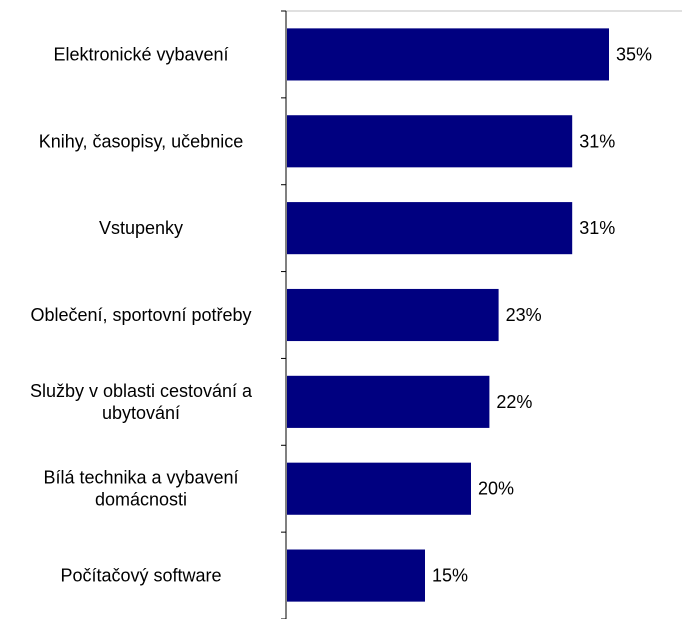 Image resolution: width=682 pixels, height=619 pixels. I want to click on value-label: 22%, so click(514, 402).